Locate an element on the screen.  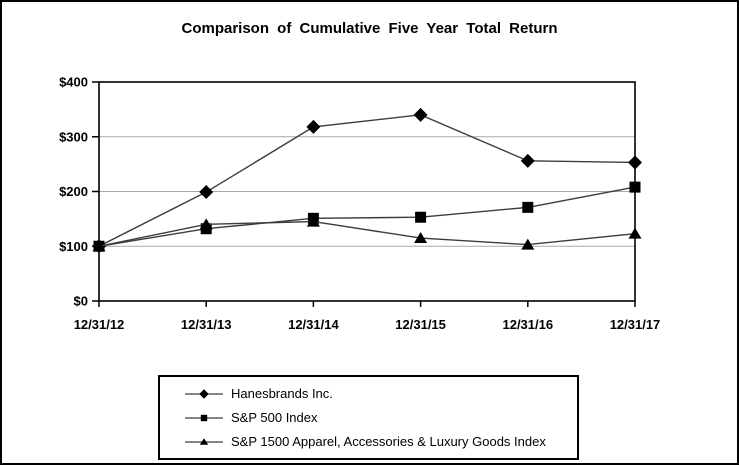
x-tick-label: 12/31/16 is located at coordinates (527, 324).